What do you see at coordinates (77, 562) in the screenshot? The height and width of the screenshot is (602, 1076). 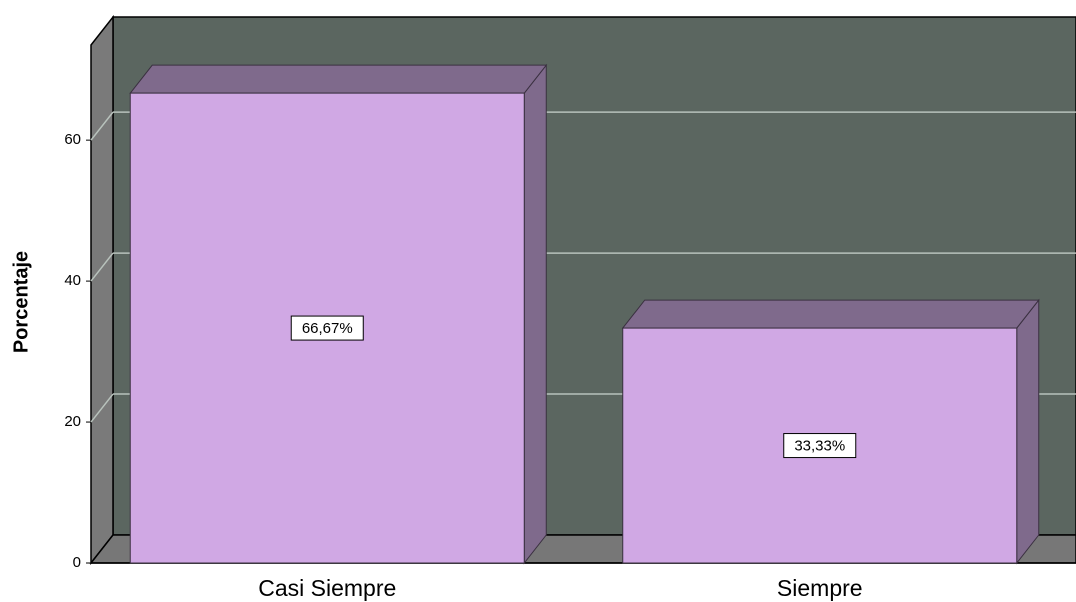 I see `y-tick-label: 0` at bounding box center [77, 562].